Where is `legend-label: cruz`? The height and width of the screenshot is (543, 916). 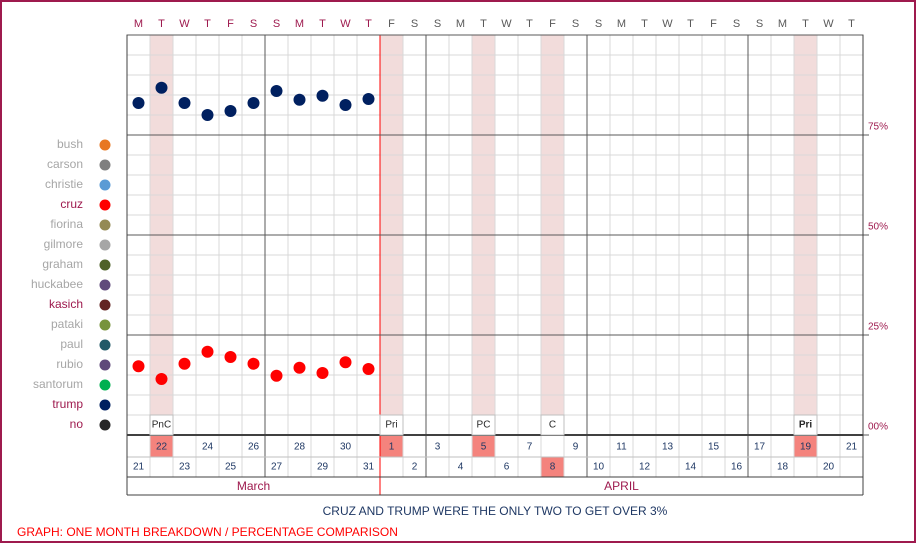
legend-label: cruz is located at coordinates (71, 204).